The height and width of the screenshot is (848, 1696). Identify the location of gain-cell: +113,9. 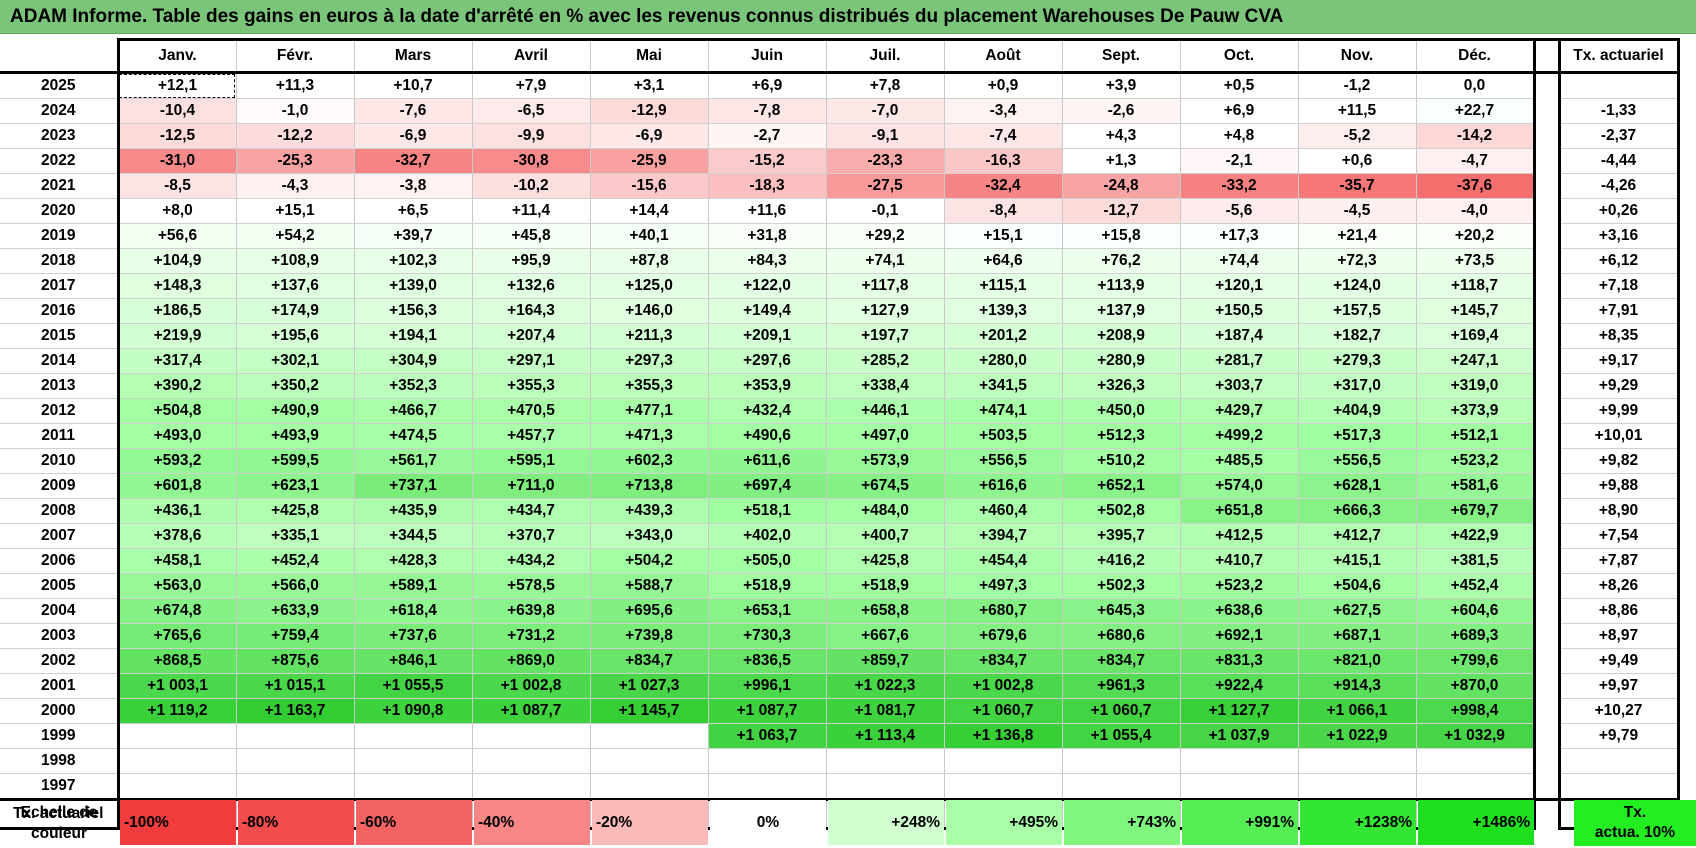
(1121, 286).